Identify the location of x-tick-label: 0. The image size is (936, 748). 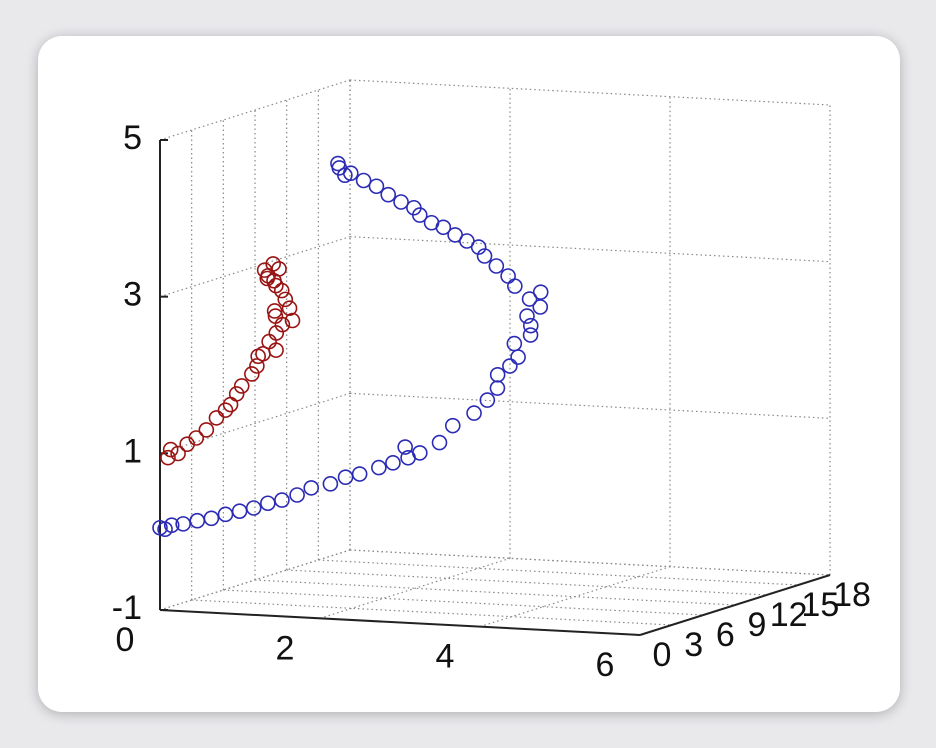
(125, 640).